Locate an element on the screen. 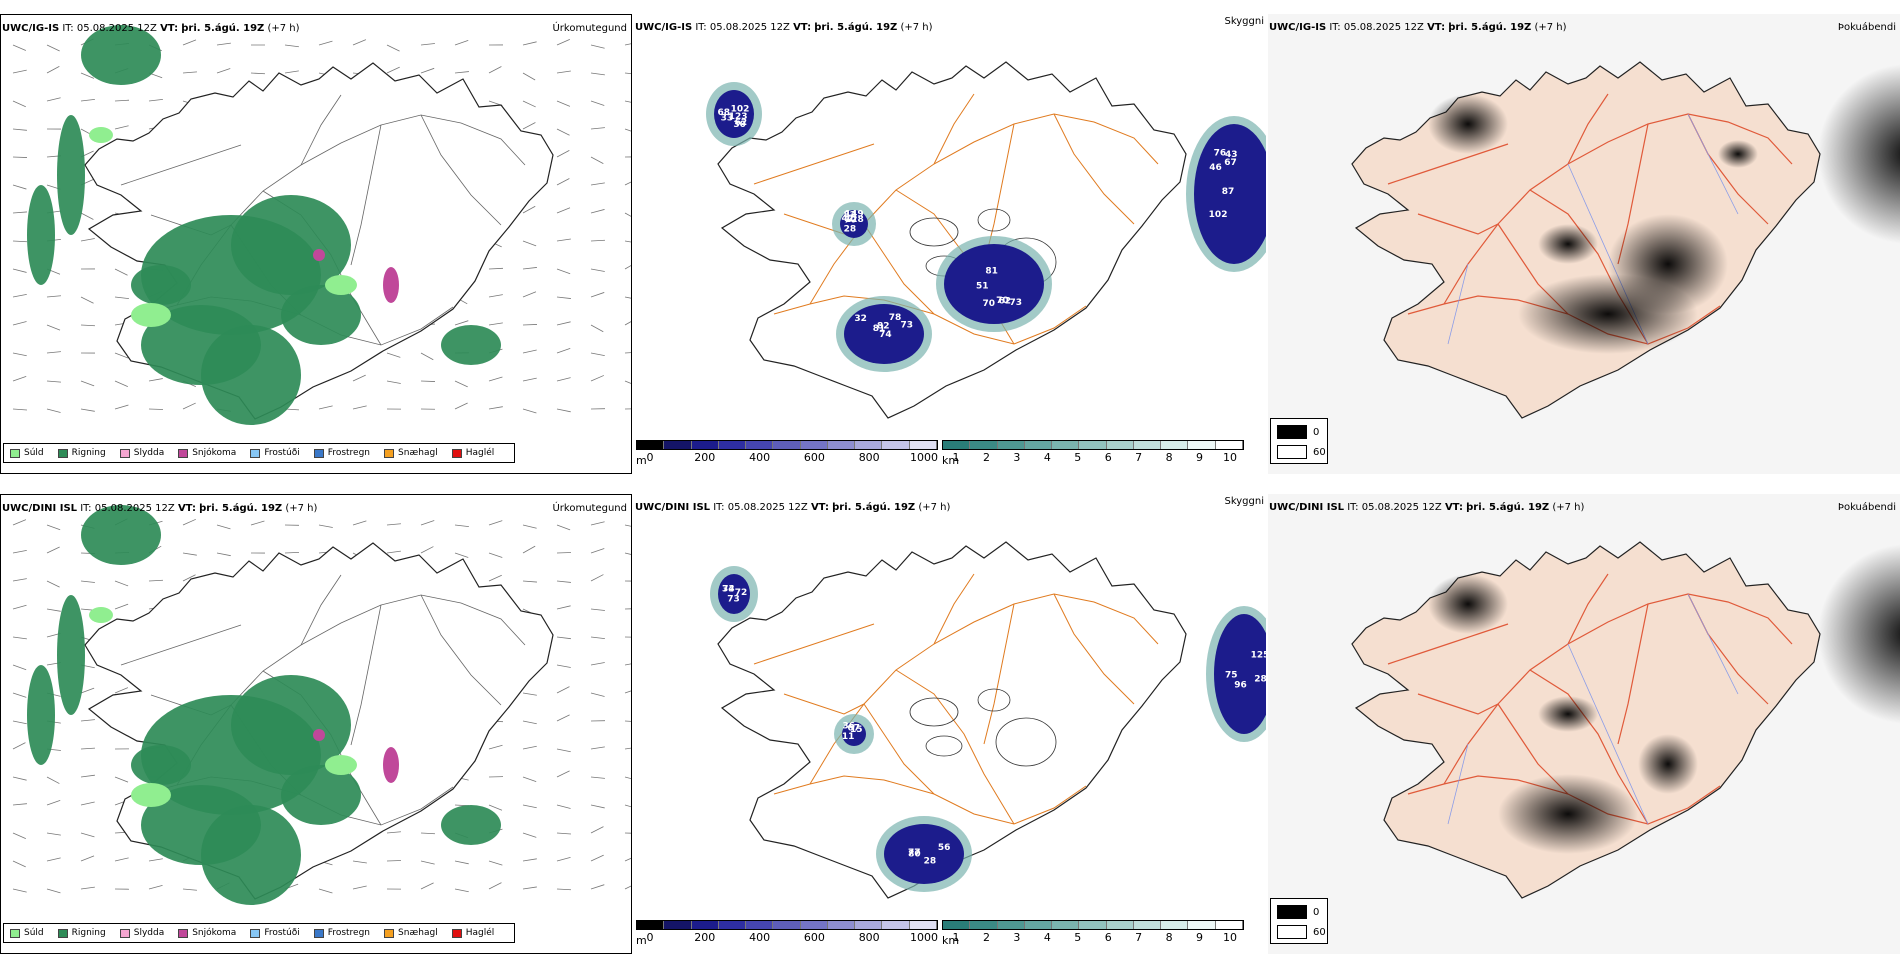  cloud-base-label: 28 is located at coordinates (930, 862).